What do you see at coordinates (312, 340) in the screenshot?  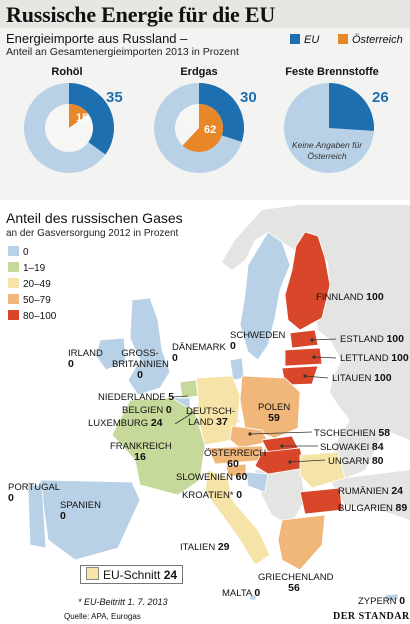 I see `dot-estland` at bounding box center [312, 340].